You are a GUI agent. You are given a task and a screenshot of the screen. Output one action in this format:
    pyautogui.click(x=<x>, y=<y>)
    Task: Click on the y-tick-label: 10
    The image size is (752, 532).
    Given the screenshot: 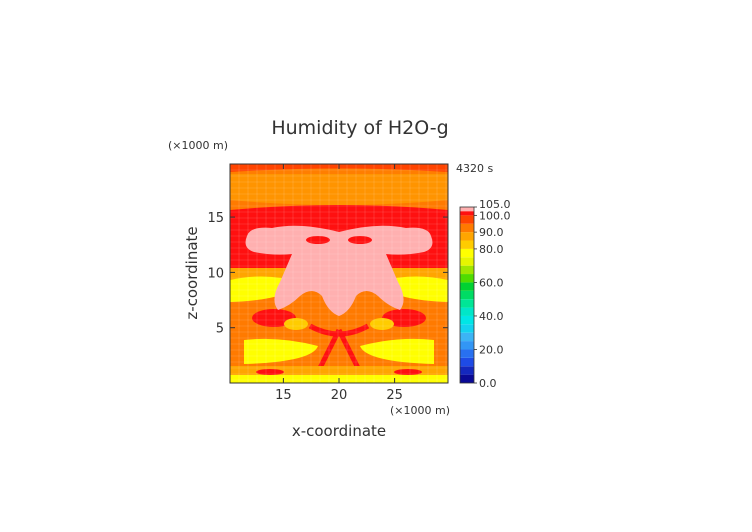 What is the action you would take?
    pyautogui.click(x=215, y=273)
    